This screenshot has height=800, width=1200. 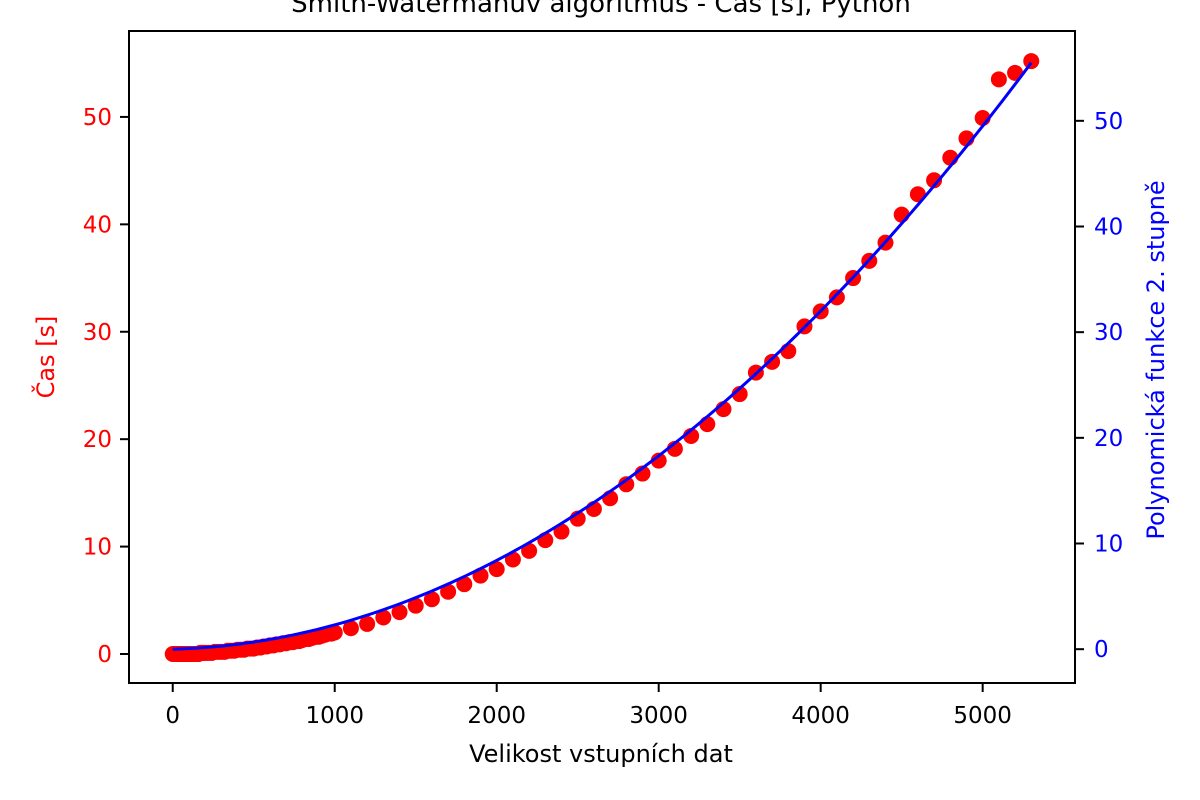 I want to click on right-tick-label: 10, so click(x=1108, y=545).